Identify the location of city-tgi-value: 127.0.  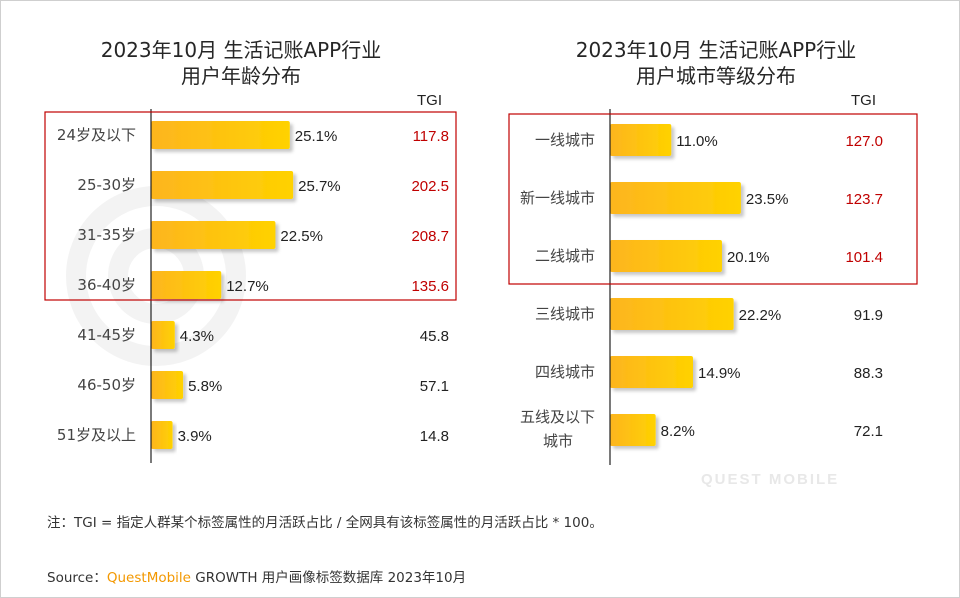
(864, 141).